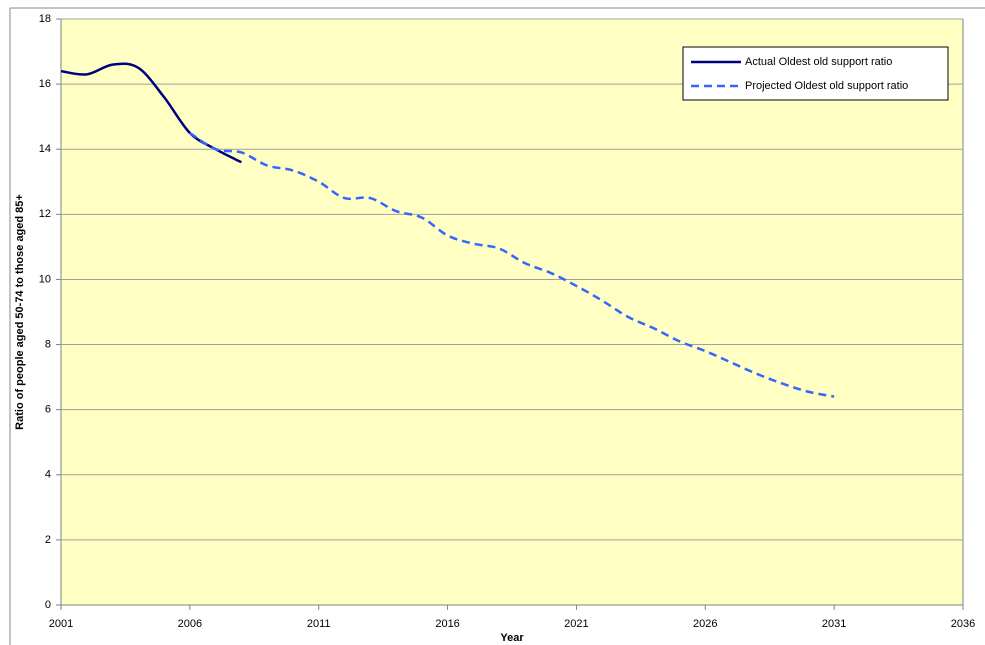 This screenshot has width=985, height=645. What do you see at coordinates (48, 344) in the screenshot?
I see `y-tick-label: 8` at bounding box center [48, 344].